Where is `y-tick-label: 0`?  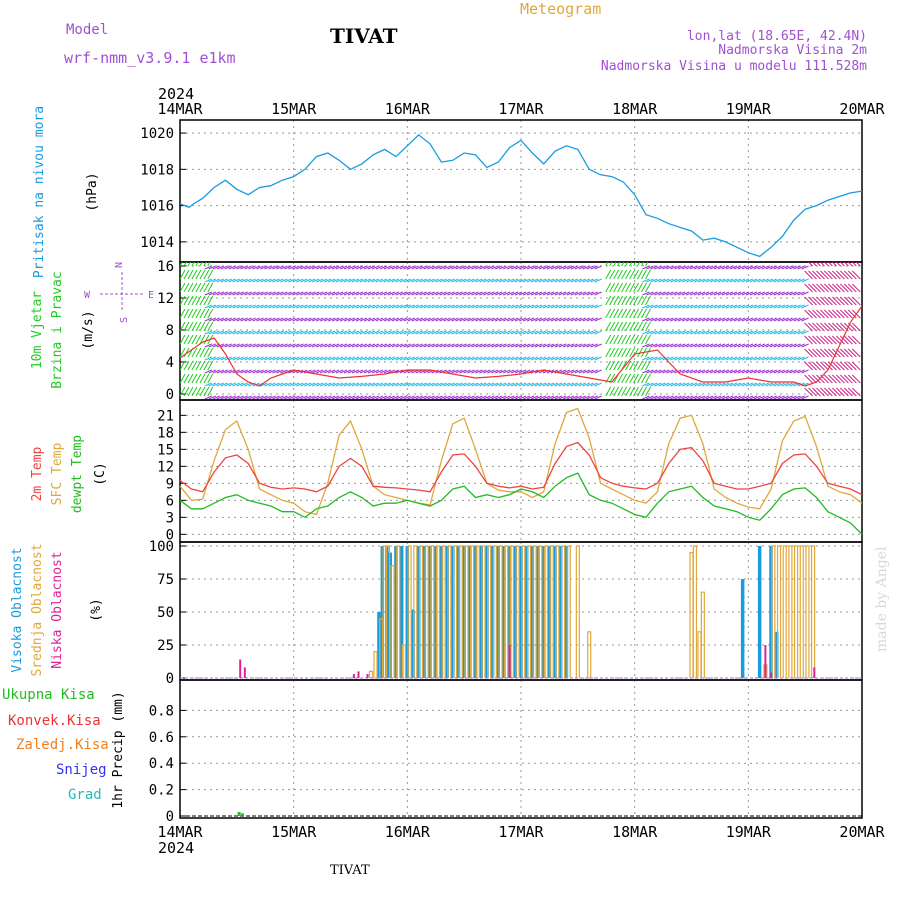 y-tick-label: 0 is located at coordinates (170, 535).